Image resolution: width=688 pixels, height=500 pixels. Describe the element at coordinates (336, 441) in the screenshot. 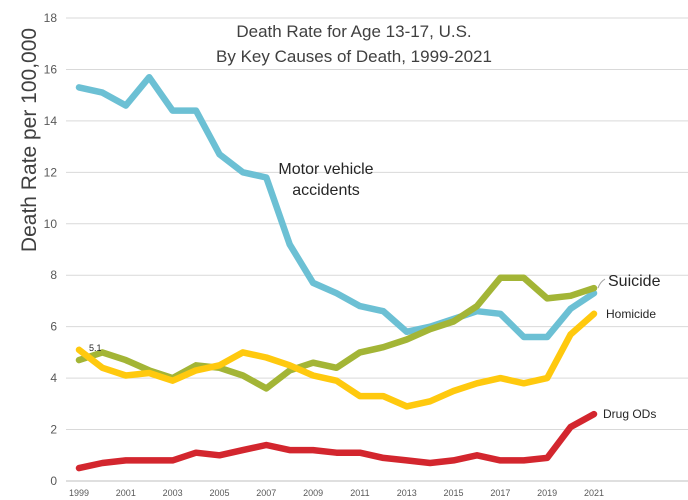

I see `series-line-drug-ods` at that location.